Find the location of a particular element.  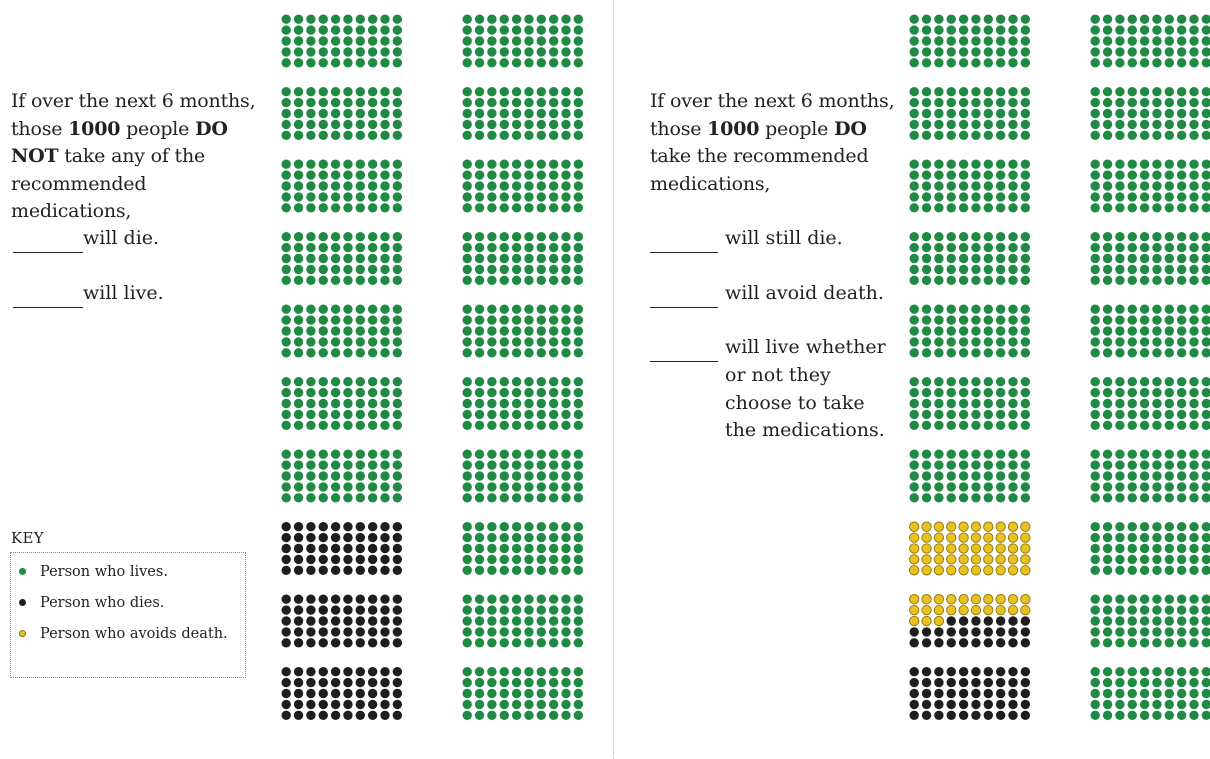

left-prompt-line-2: those 1000 people DO is located at coordinates (119, 128).